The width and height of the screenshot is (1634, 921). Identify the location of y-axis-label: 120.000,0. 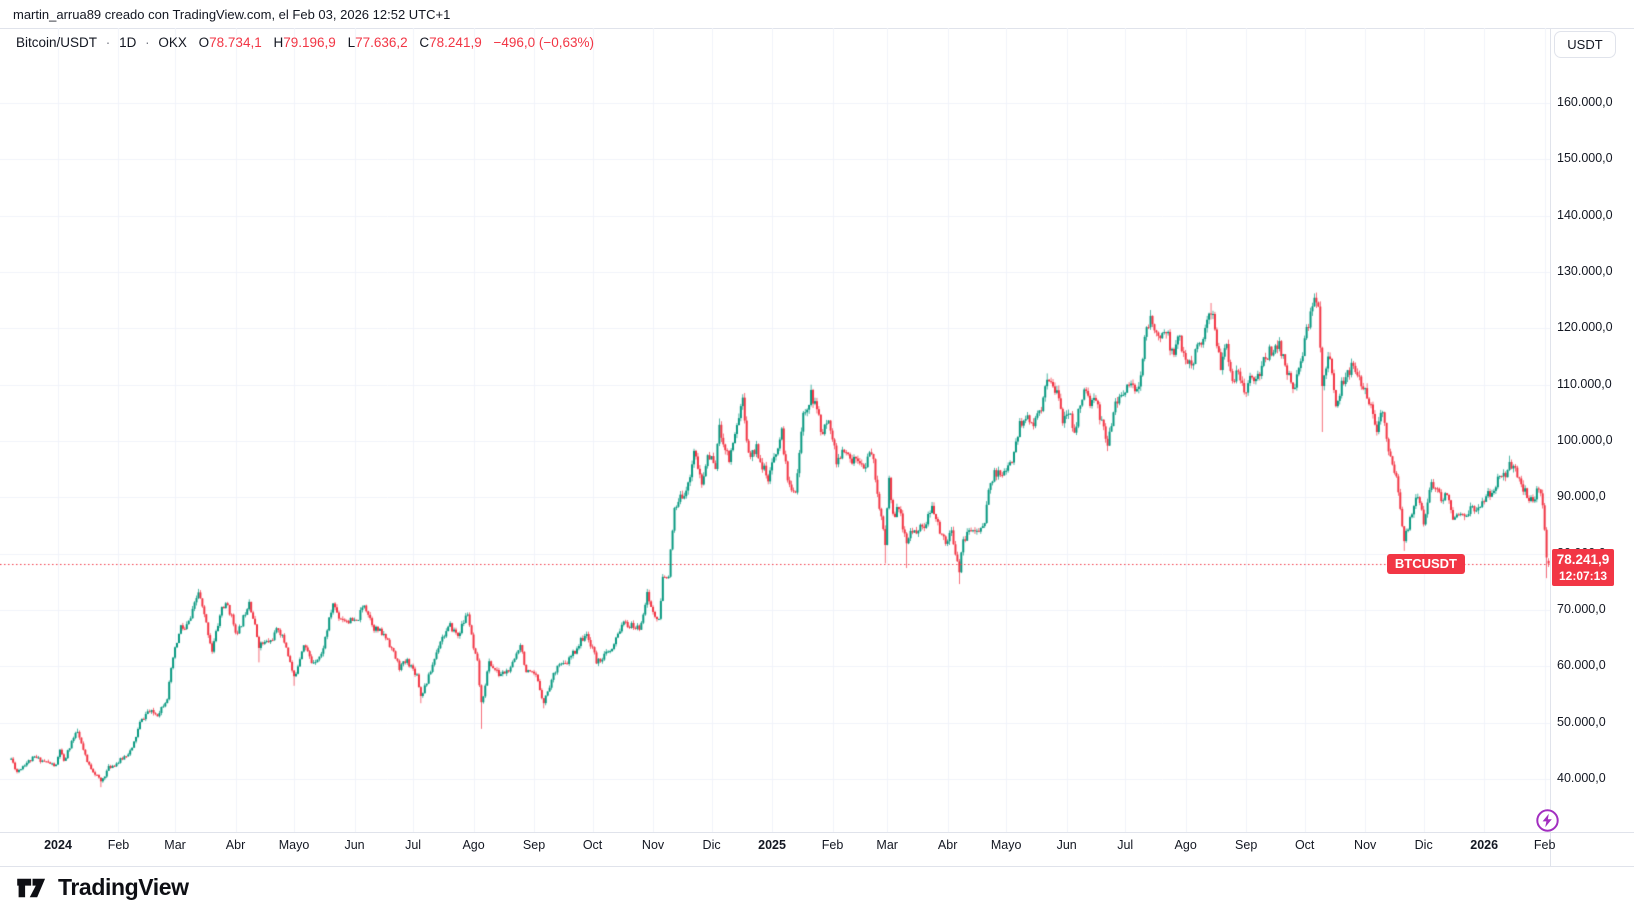
(1585, 327).